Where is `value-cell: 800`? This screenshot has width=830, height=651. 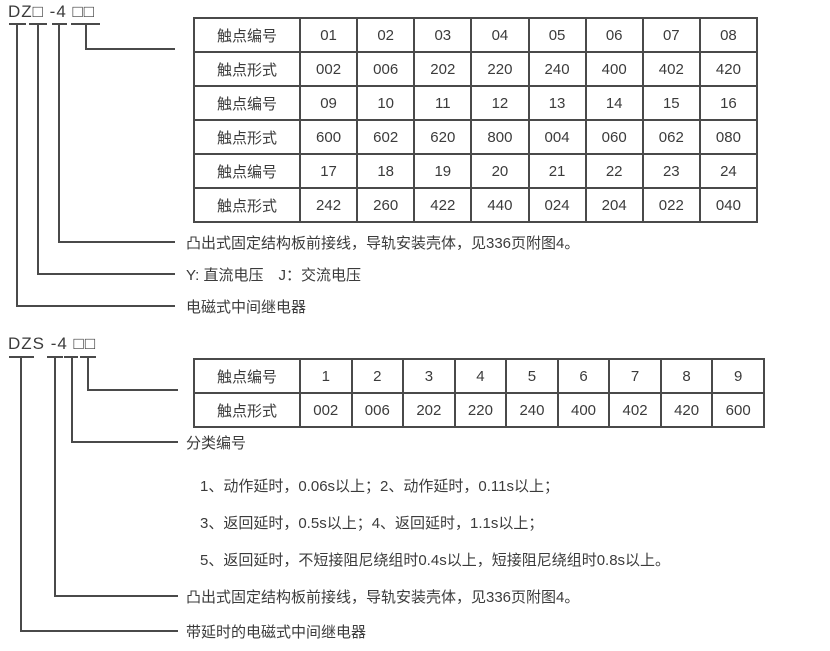
value-cell: 800 is located at coordinates (500, 137).